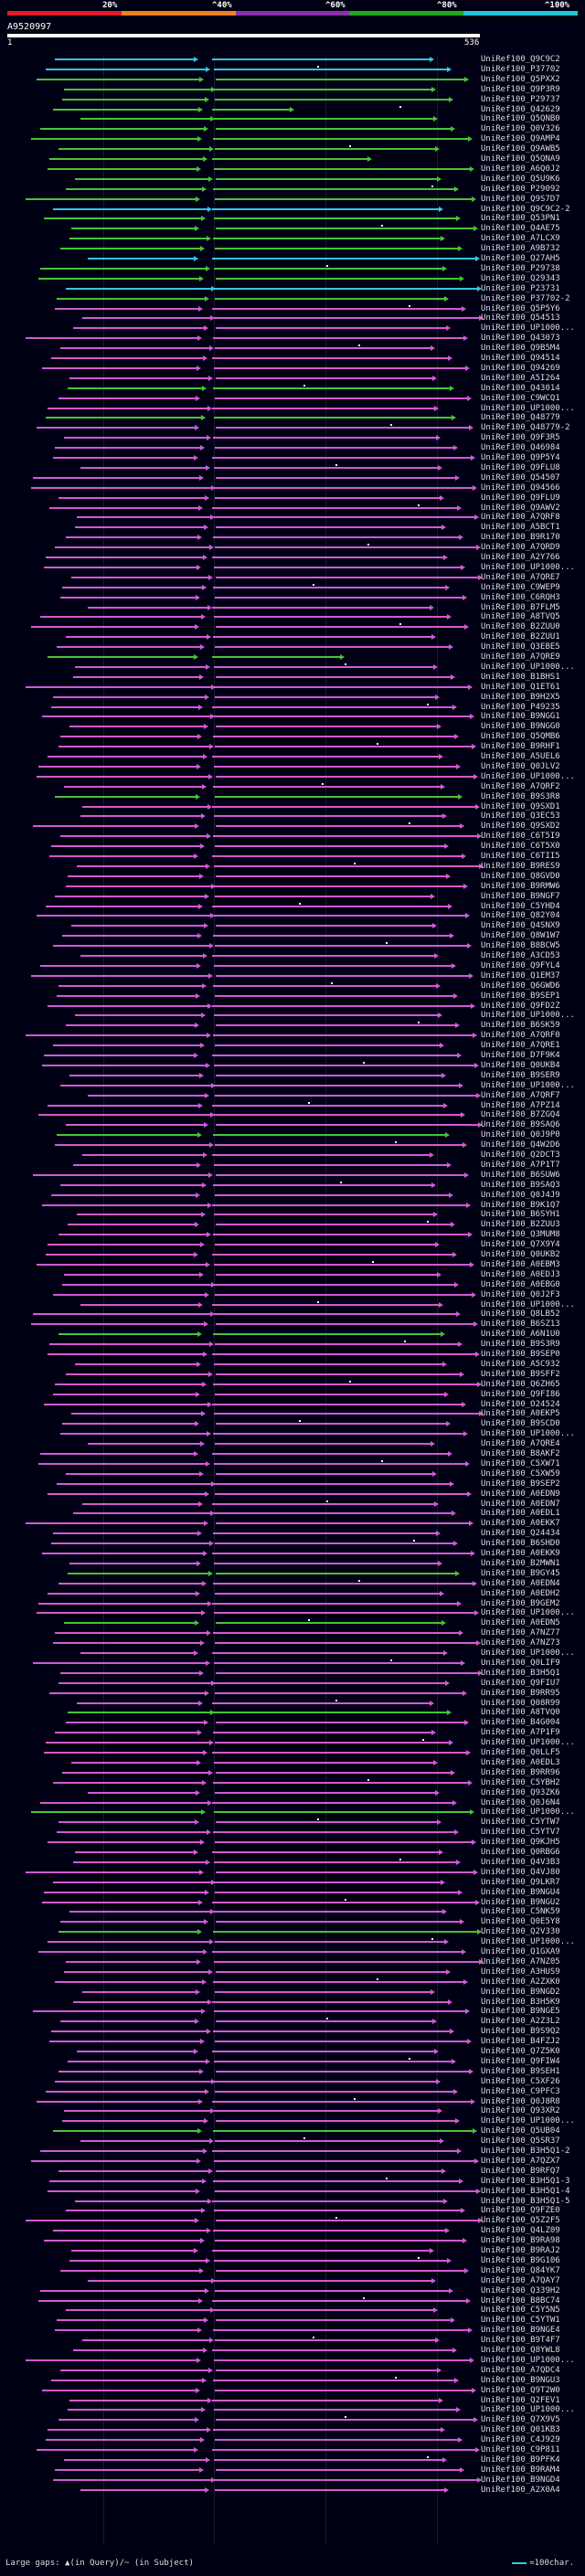 The height and width of the screenshot is (2576, 585). Describe the element at coordinates (520, 1782) in the screenshot. I see `hit-label: UniRef100_C5YBH2` at that location.